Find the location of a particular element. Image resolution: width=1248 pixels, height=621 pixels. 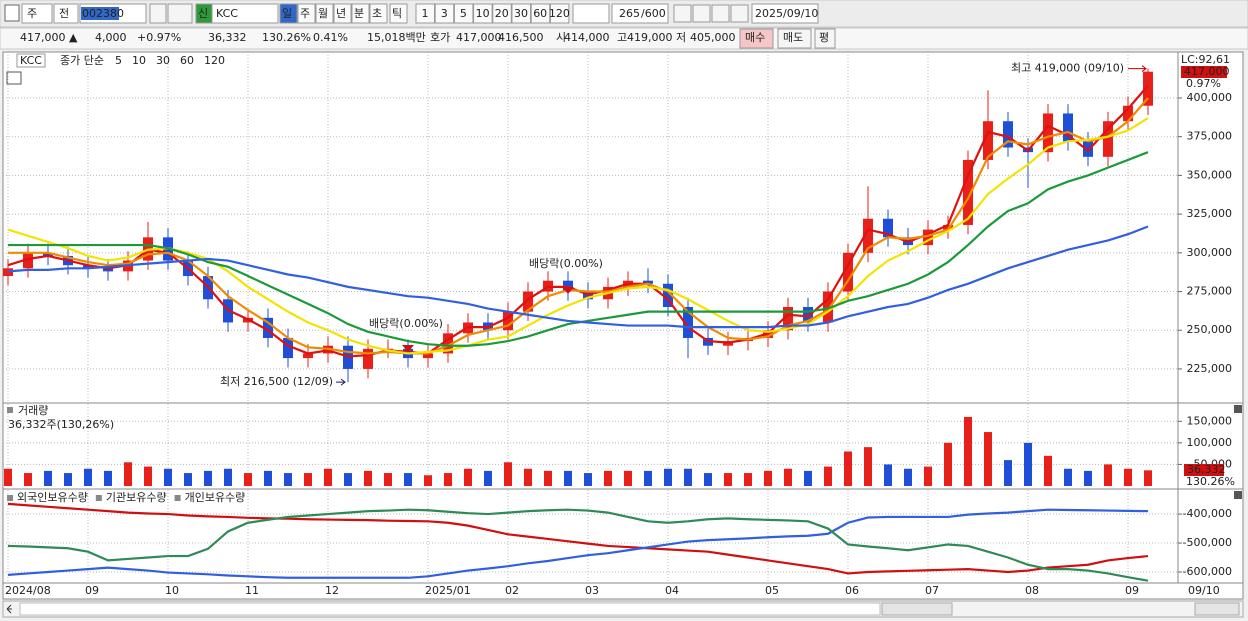

info-turnover: 0.41% is located at coordinates (330, 37).